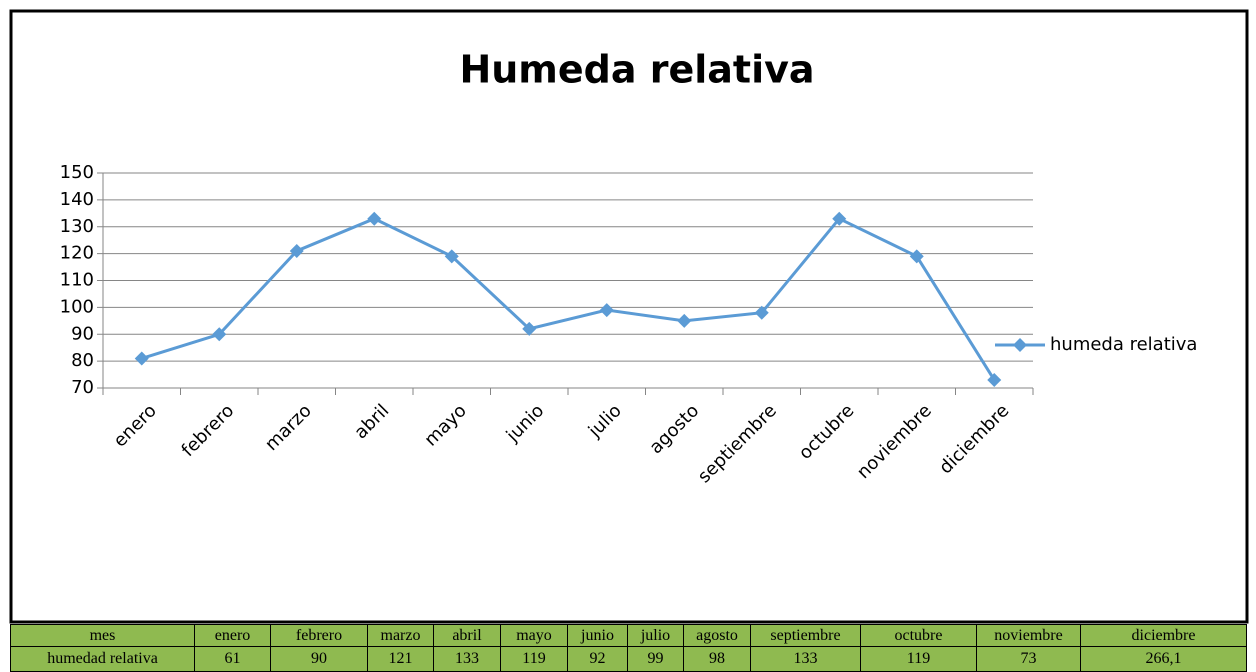 The image size is (1256, 672). I want to click on table-cell: julio, so click(655, 635).